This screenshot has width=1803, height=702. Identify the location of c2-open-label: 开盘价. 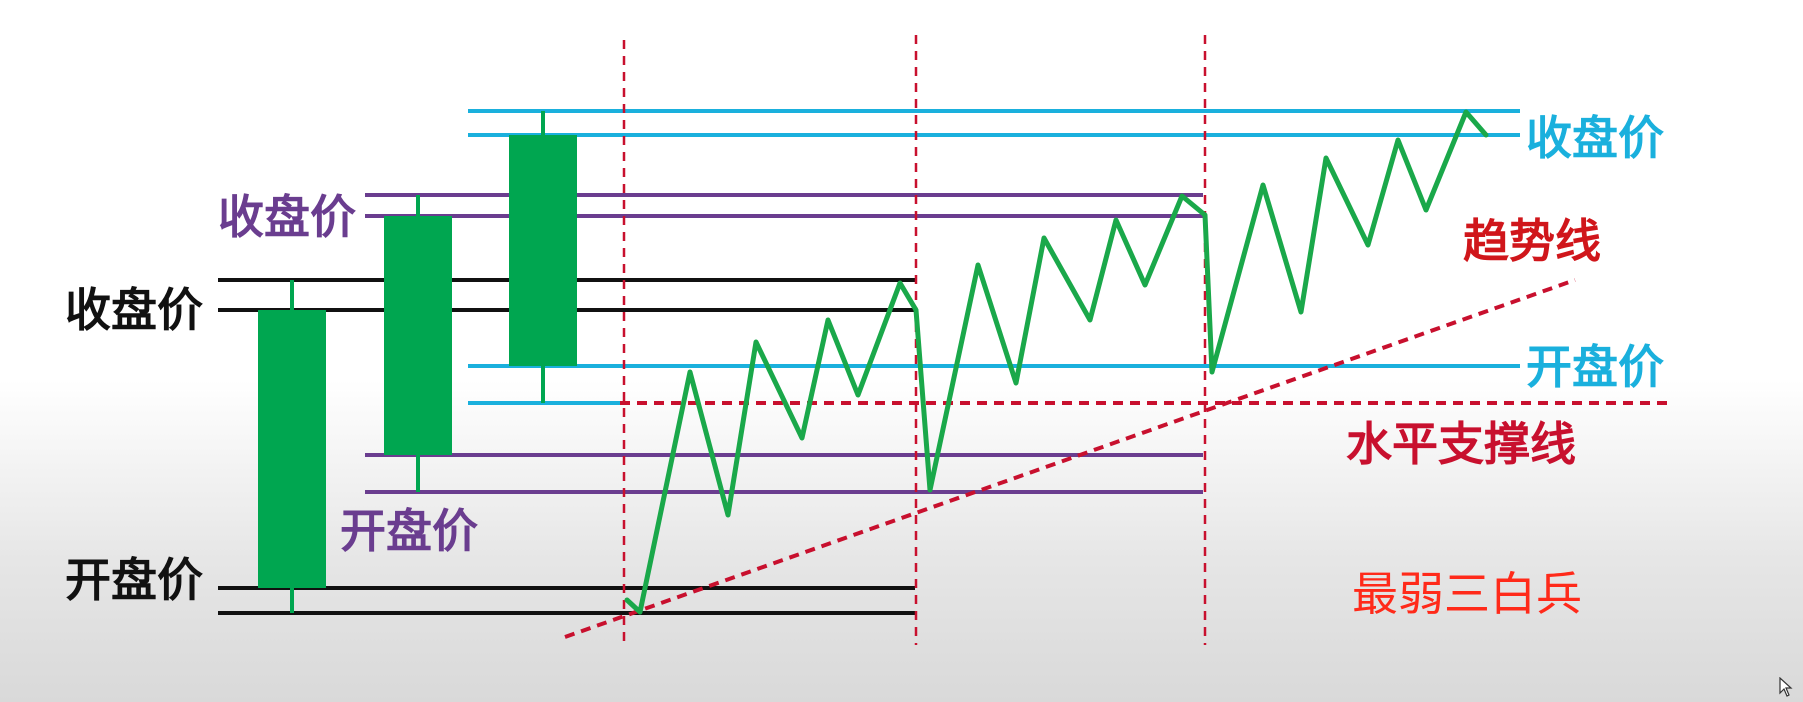
(409, 531).